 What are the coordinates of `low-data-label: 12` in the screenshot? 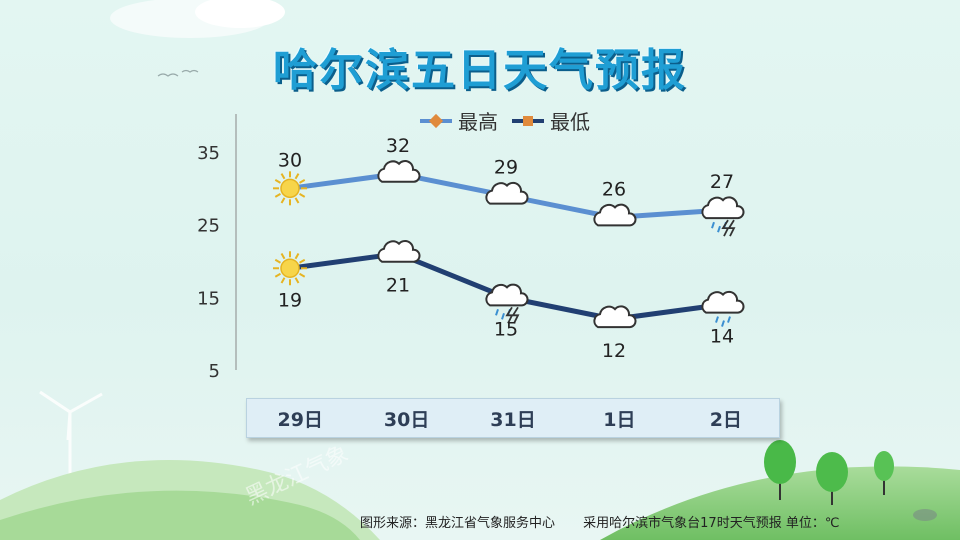 It's located at (614, 351).